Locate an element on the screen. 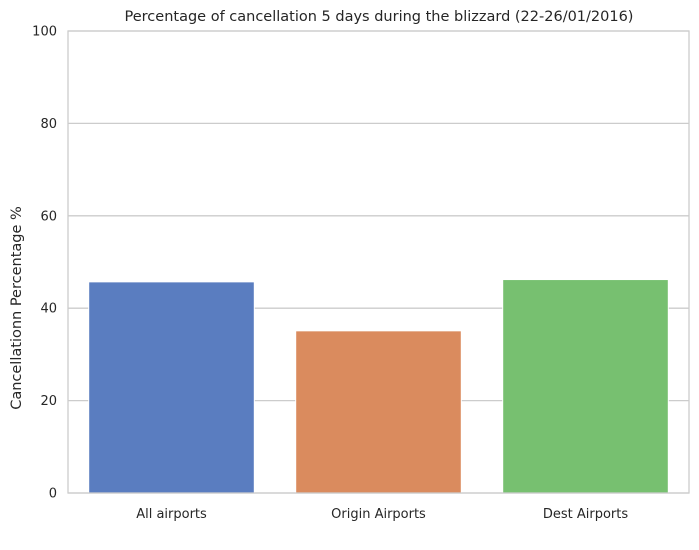 This screenshot has width=699, height=550. bar-origin-airports is located at coordinates (378, 412).